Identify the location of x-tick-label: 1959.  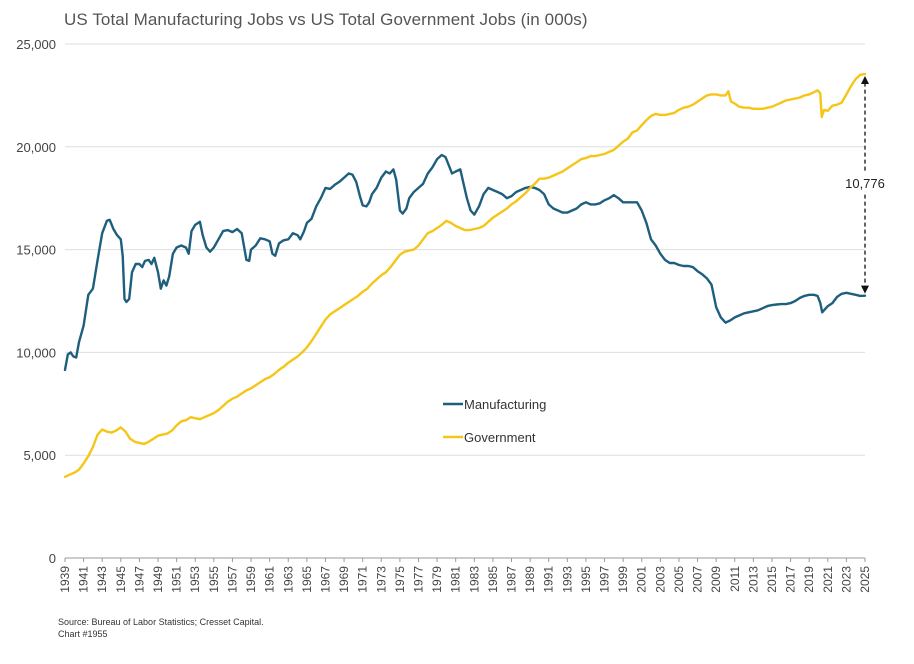
(251, 579).